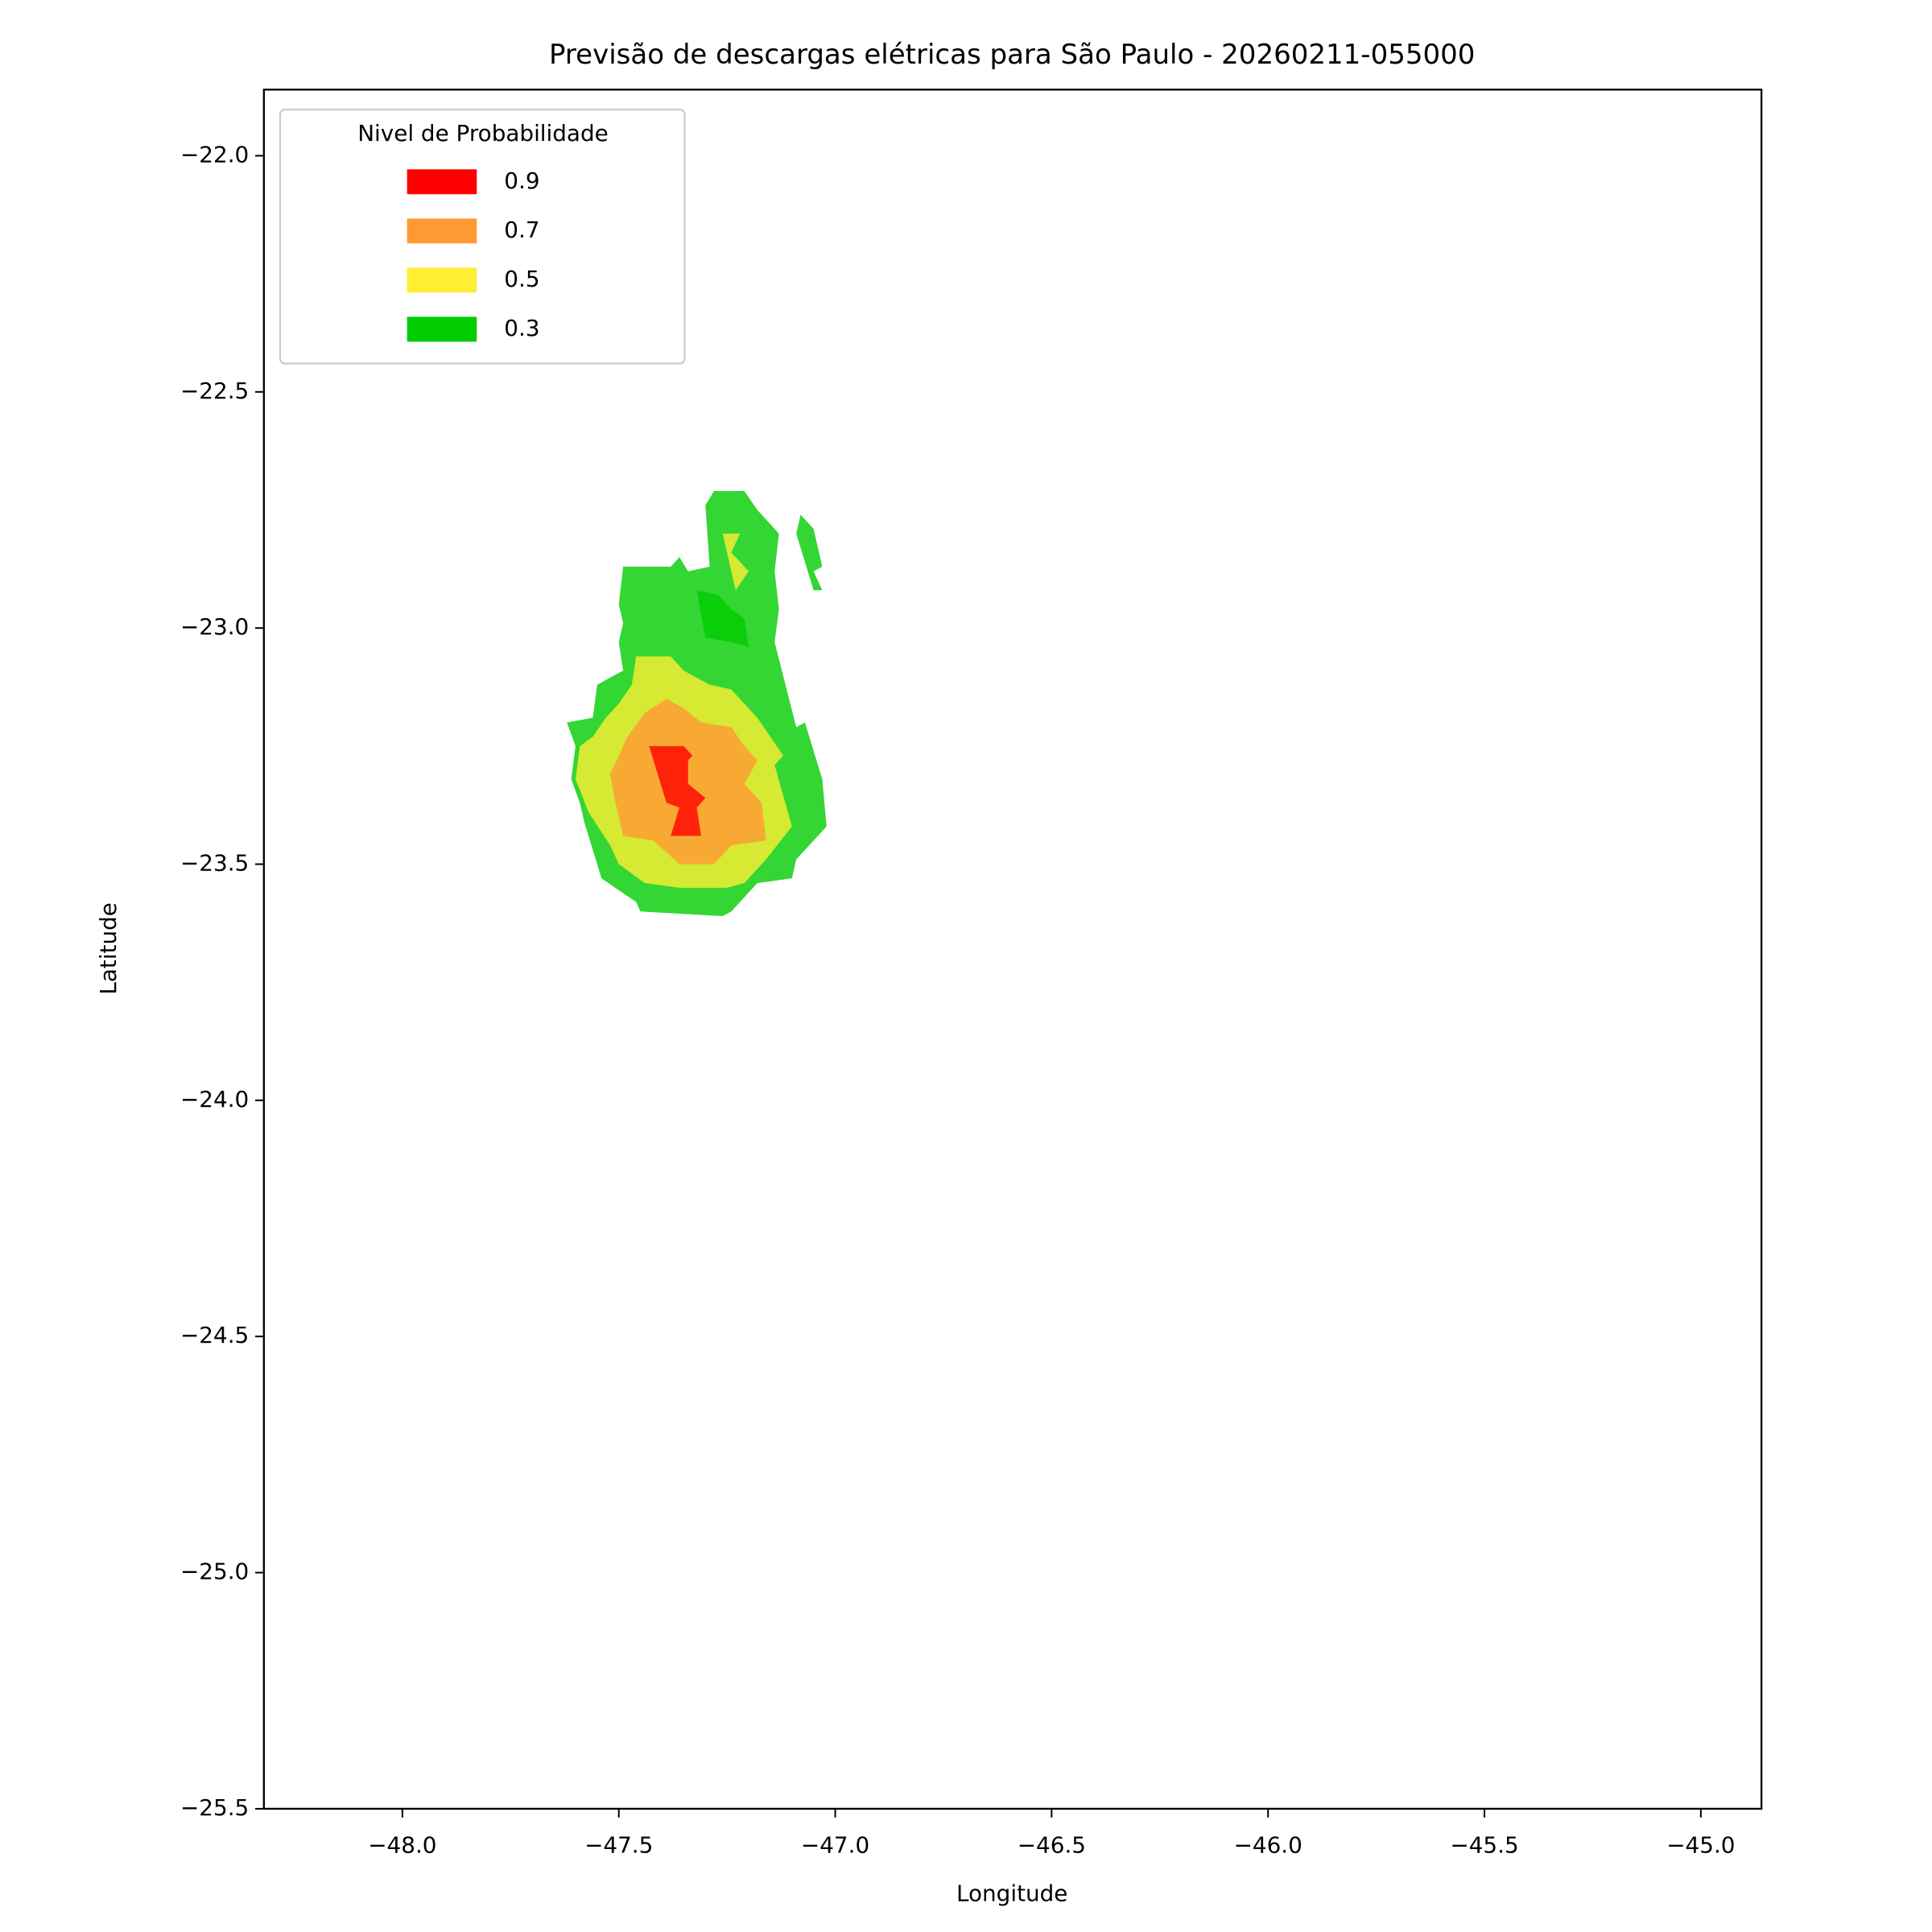  Describe the element at coordinates (214, 626) in the screenshot. I see `y-tick-label: −23.0` at that location.